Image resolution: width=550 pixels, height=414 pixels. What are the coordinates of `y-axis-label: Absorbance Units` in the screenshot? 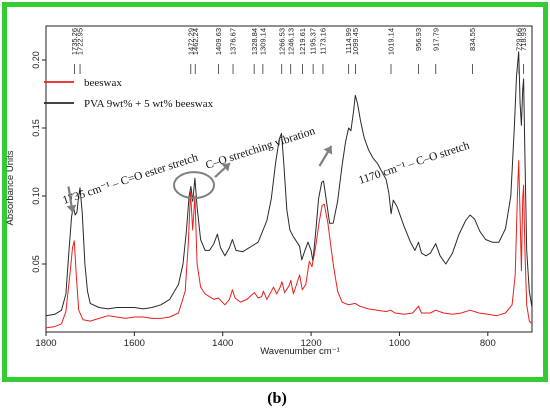 It's located at (10, 187).